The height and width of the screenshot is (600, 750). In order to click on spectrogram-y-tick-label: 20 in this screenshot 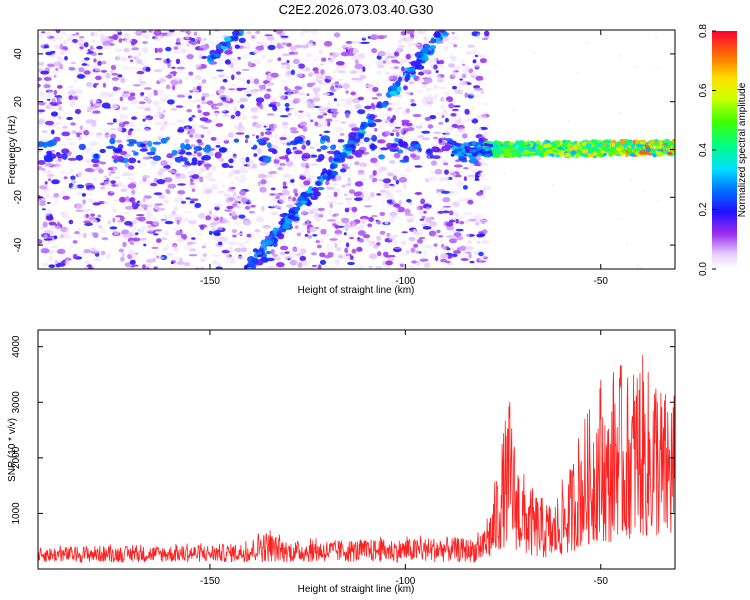, I will do `click(18, 102)`.